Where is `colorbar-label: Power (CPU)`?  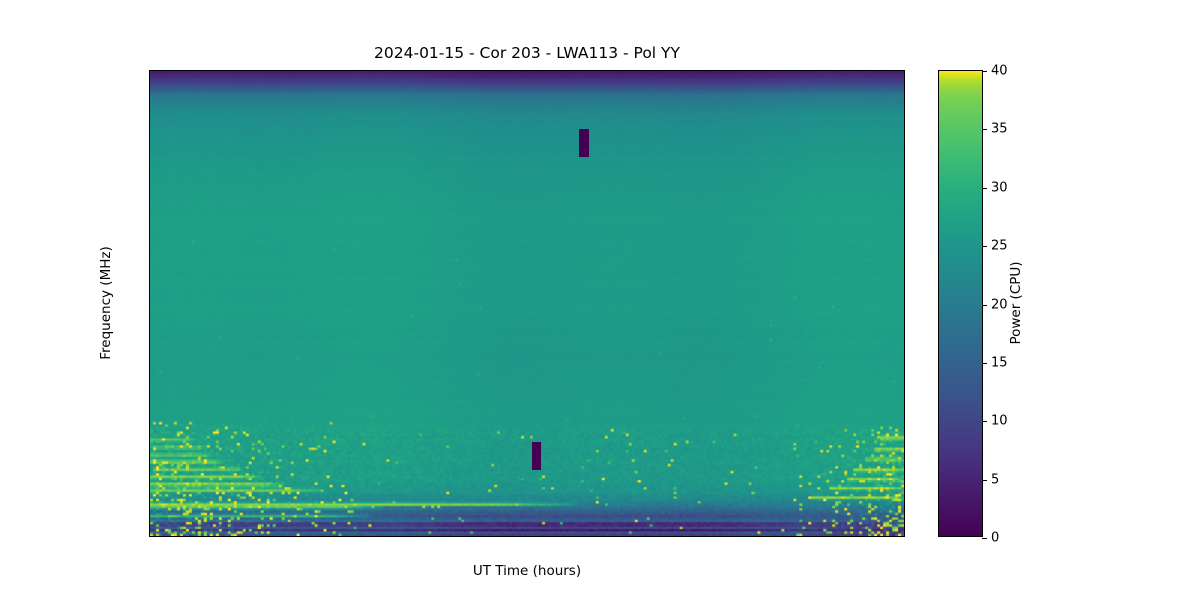 colorbar-label: Power (CPU) is located at coordinates (1016, 303).